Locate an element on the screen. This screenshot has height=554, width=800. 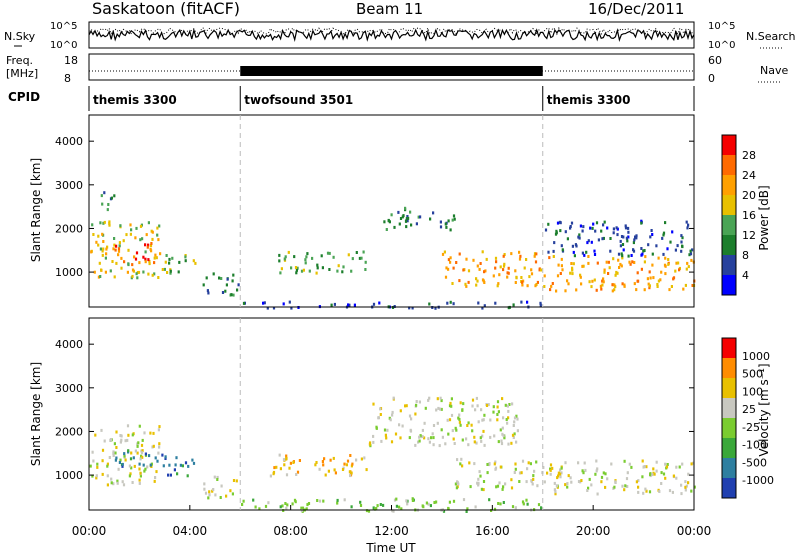
colorbar-swatch is located at coordinates (729, 245).